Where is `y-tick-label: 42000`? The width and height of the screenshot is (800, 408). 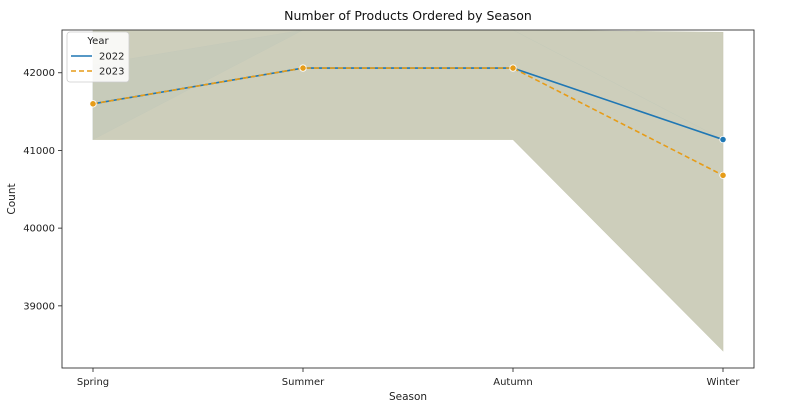
y-tick-label: 42000 is located at coordinates (39, 73).